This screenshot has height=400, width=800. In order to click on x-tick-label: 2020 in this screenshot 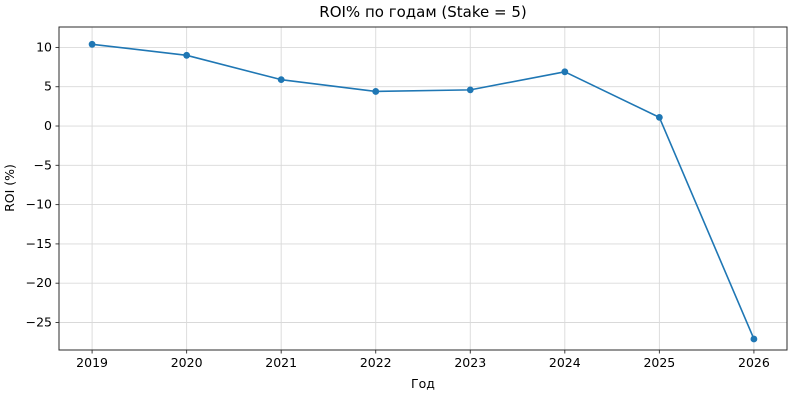, I will do `click(187, 362)`.